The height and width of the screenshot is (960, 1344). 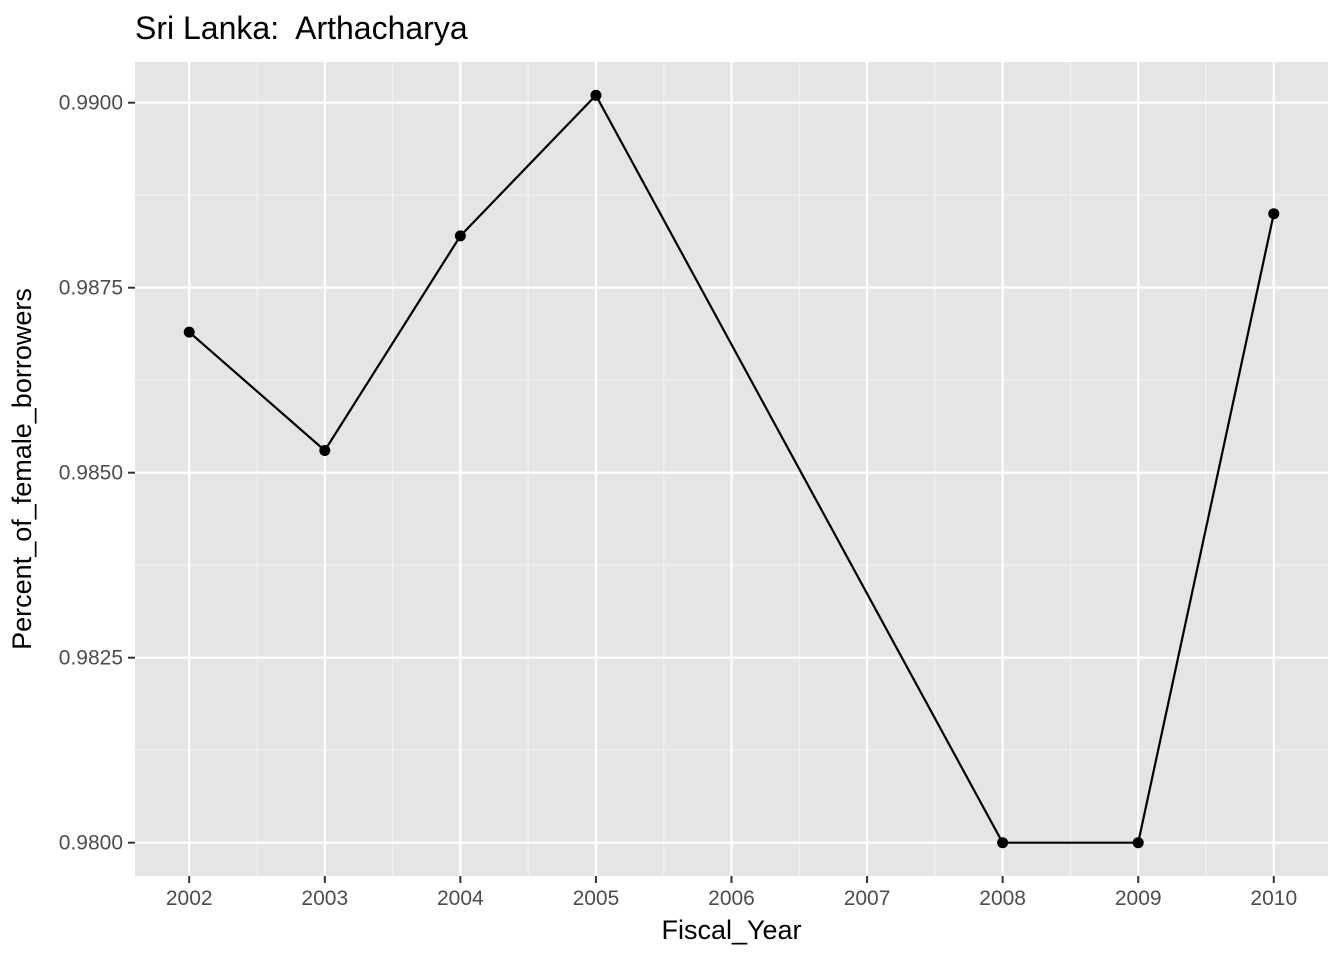 What do you see at coordinates (22, 469) in the screenshot?
I see `y-axis-label-text: Percent_of_female_borrowers` at bounding box center [22, 469].